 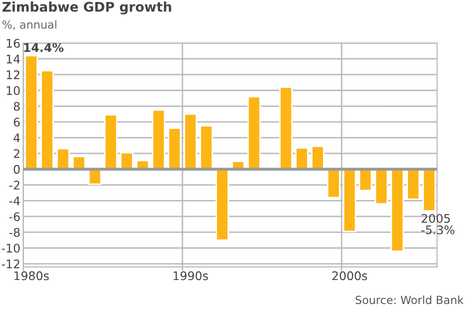 What do you see at coordinates (14, 201) in the screenshot?
I see `y-tick-label: -4` at bounding box center [14, 201].